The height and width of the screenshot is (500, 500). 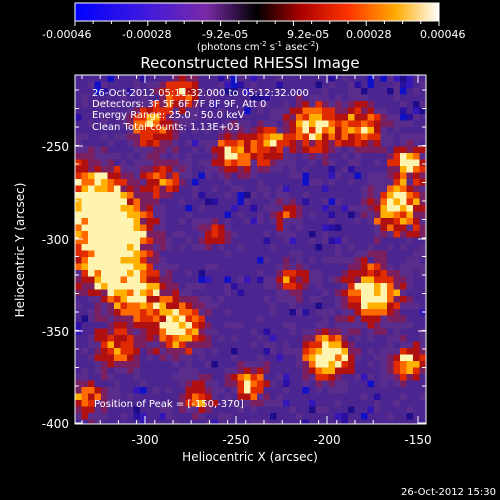 What do you see at coordinates (146, 34) in the screenshot?
I see `colorbar-tick-1: -0.00028` at bounding box center [146, 34].